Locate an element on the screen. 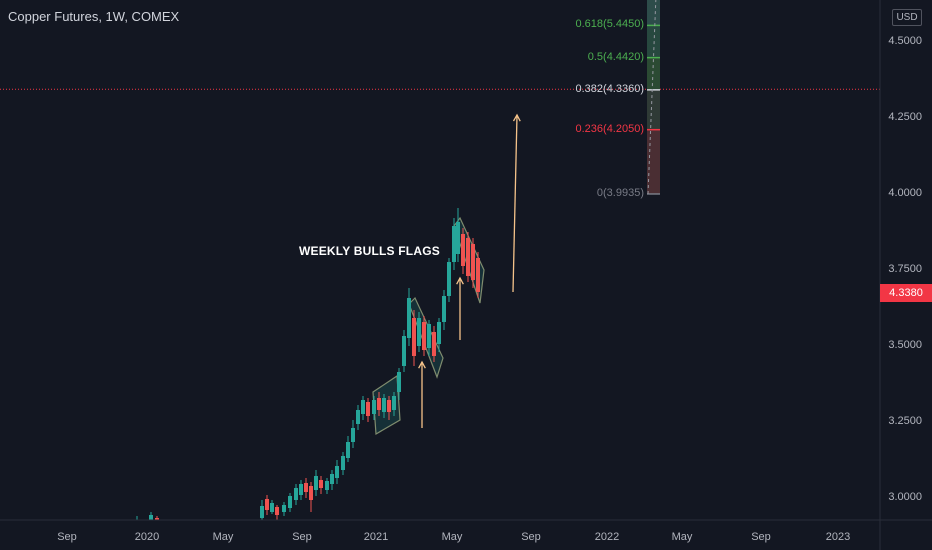  price-axis-bg is located at coordinates (906, 275).